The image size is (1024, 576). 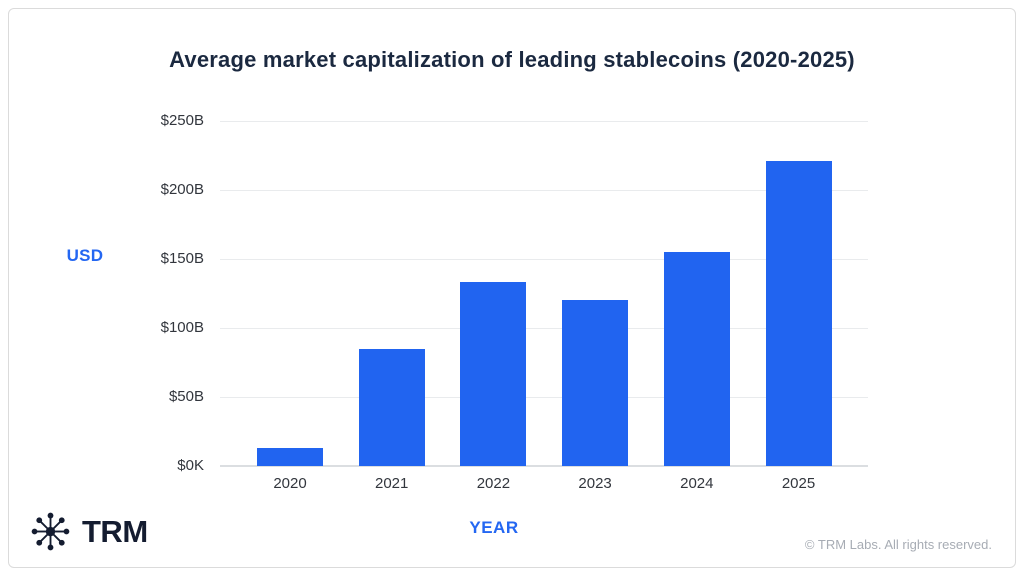 What do you see at coordinates (50, 531) in the screenshot?
I see `trm-network-icon` at bounding box center [50, 531].